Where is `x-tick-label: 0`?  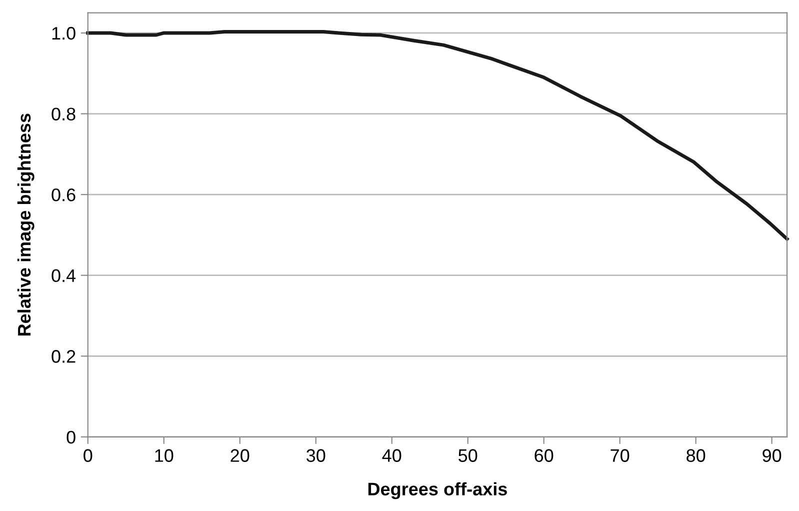
x-tick-label: 0 is located at coordinates (88, 455).